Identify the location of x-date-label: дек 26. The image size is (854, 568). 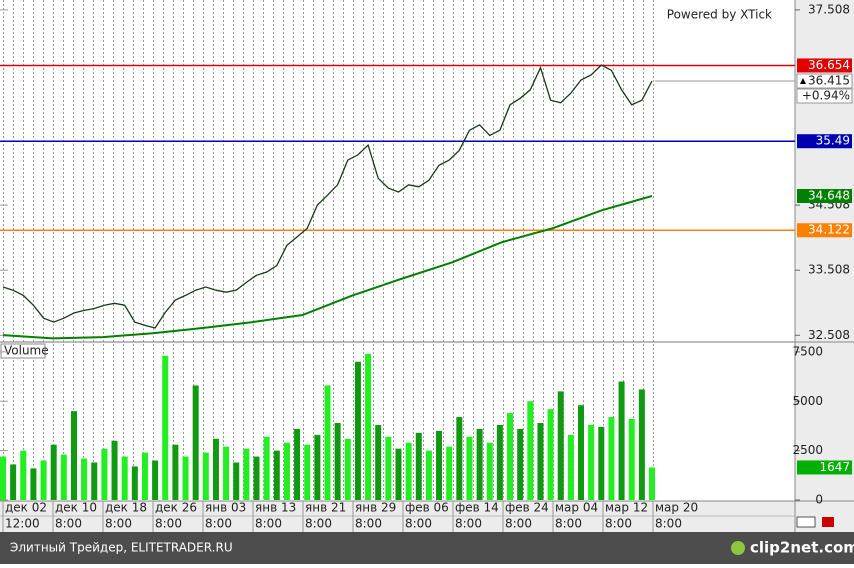
(176, 508).